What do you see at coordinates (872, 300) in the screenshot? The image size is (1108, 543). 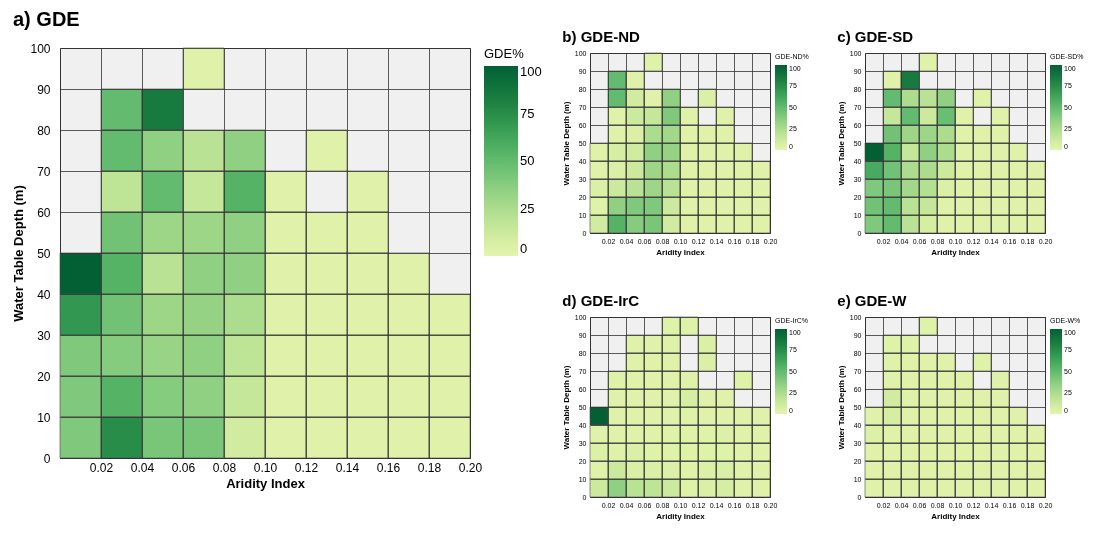 I see `chart-title: e) GDE-W` at bounding box center [872, 300].